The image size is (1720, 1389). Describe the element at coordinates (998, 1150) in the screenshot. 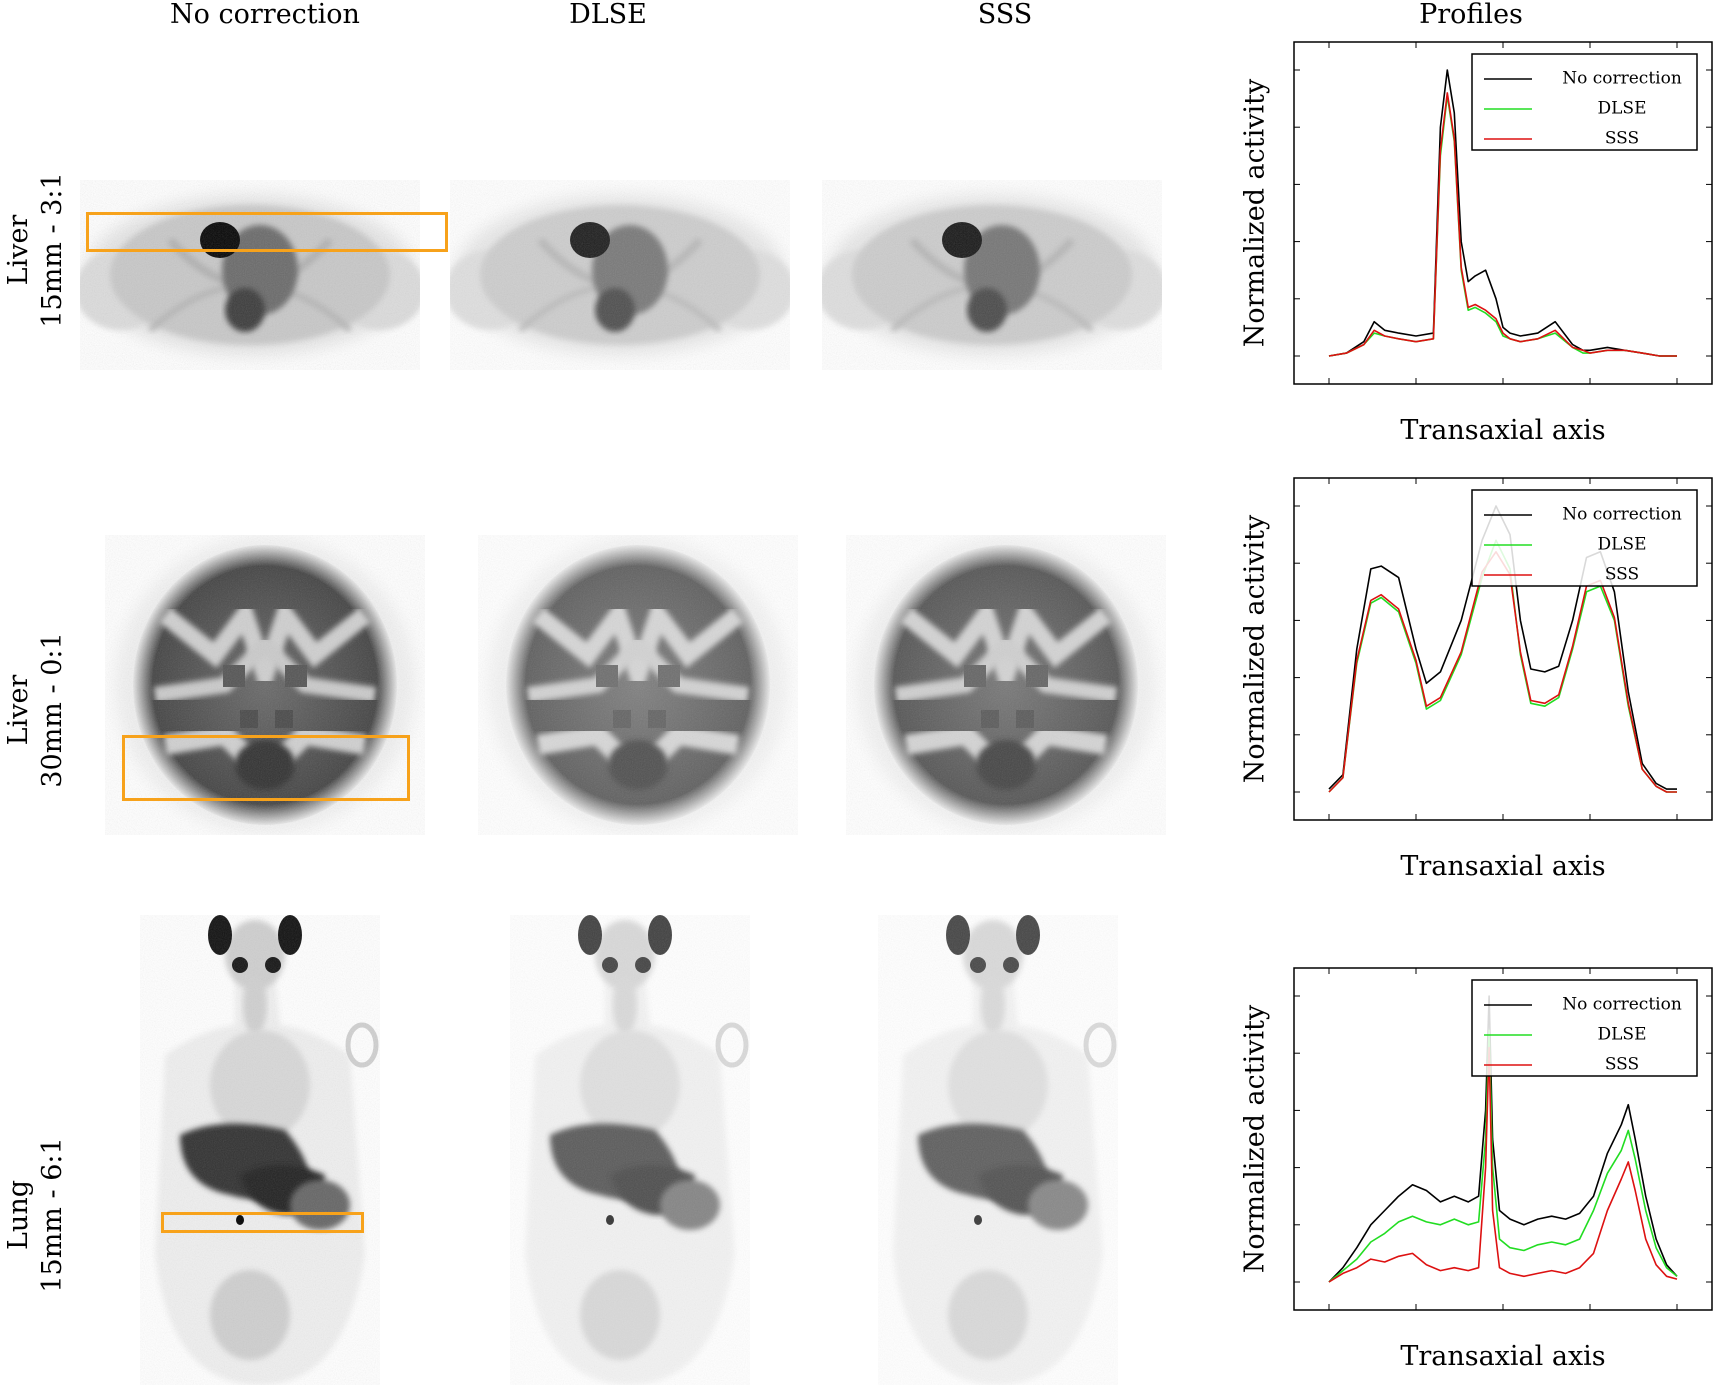

I see `image-row3-sss` at that location.